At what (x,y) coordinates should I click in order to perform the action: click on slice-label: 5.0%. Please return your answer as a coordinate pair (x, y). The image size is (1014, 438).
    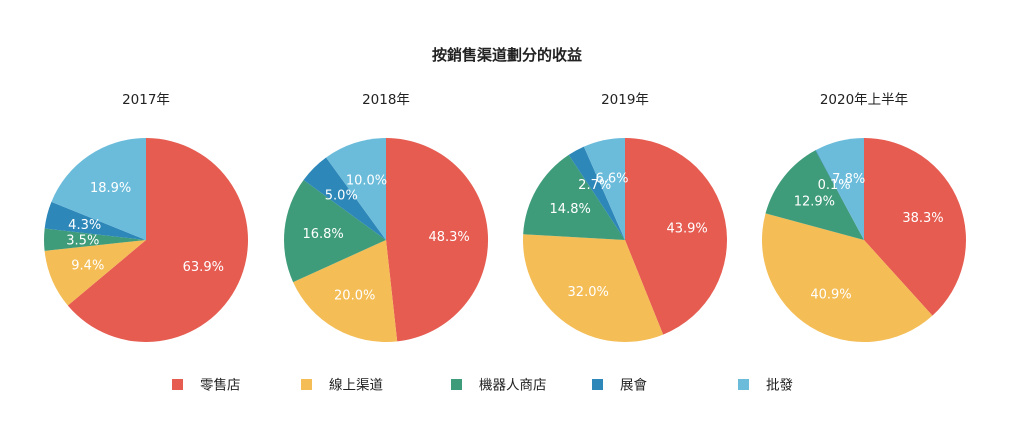
    Looking at the image, I should click on (341, 196).